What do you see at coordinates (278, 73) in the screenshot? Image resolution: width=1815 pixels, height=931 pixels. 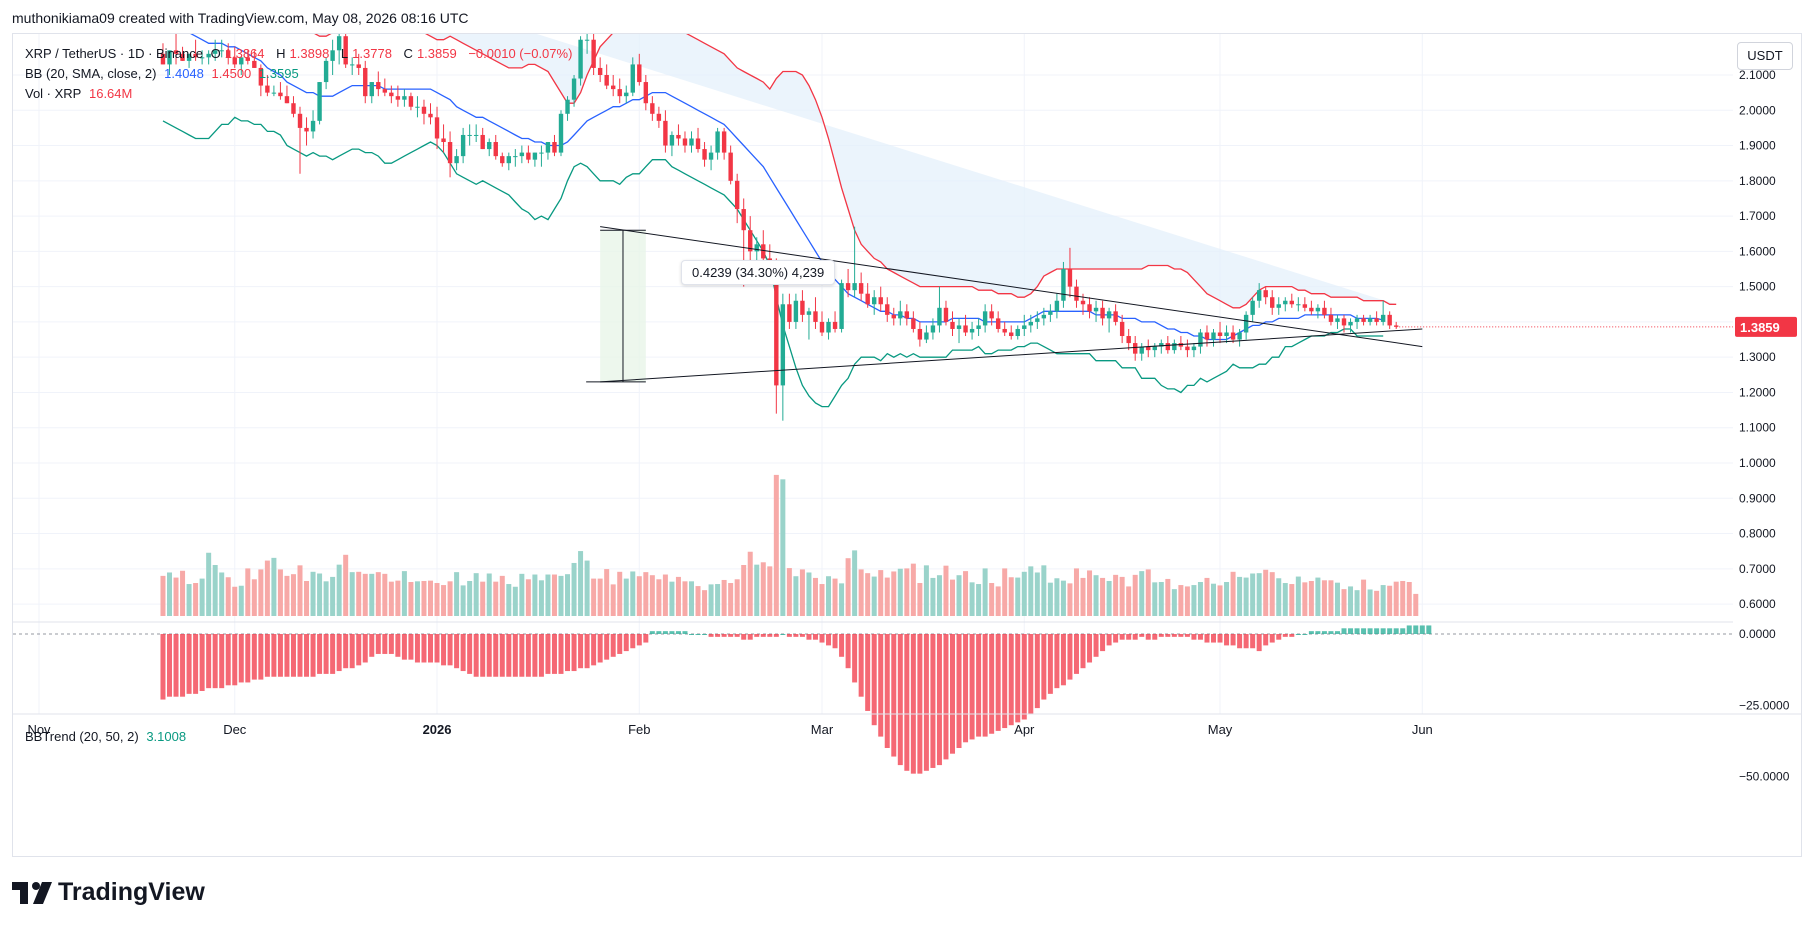 I see `bb-lower-value: 1.3595` at bounding box center [278, 73].